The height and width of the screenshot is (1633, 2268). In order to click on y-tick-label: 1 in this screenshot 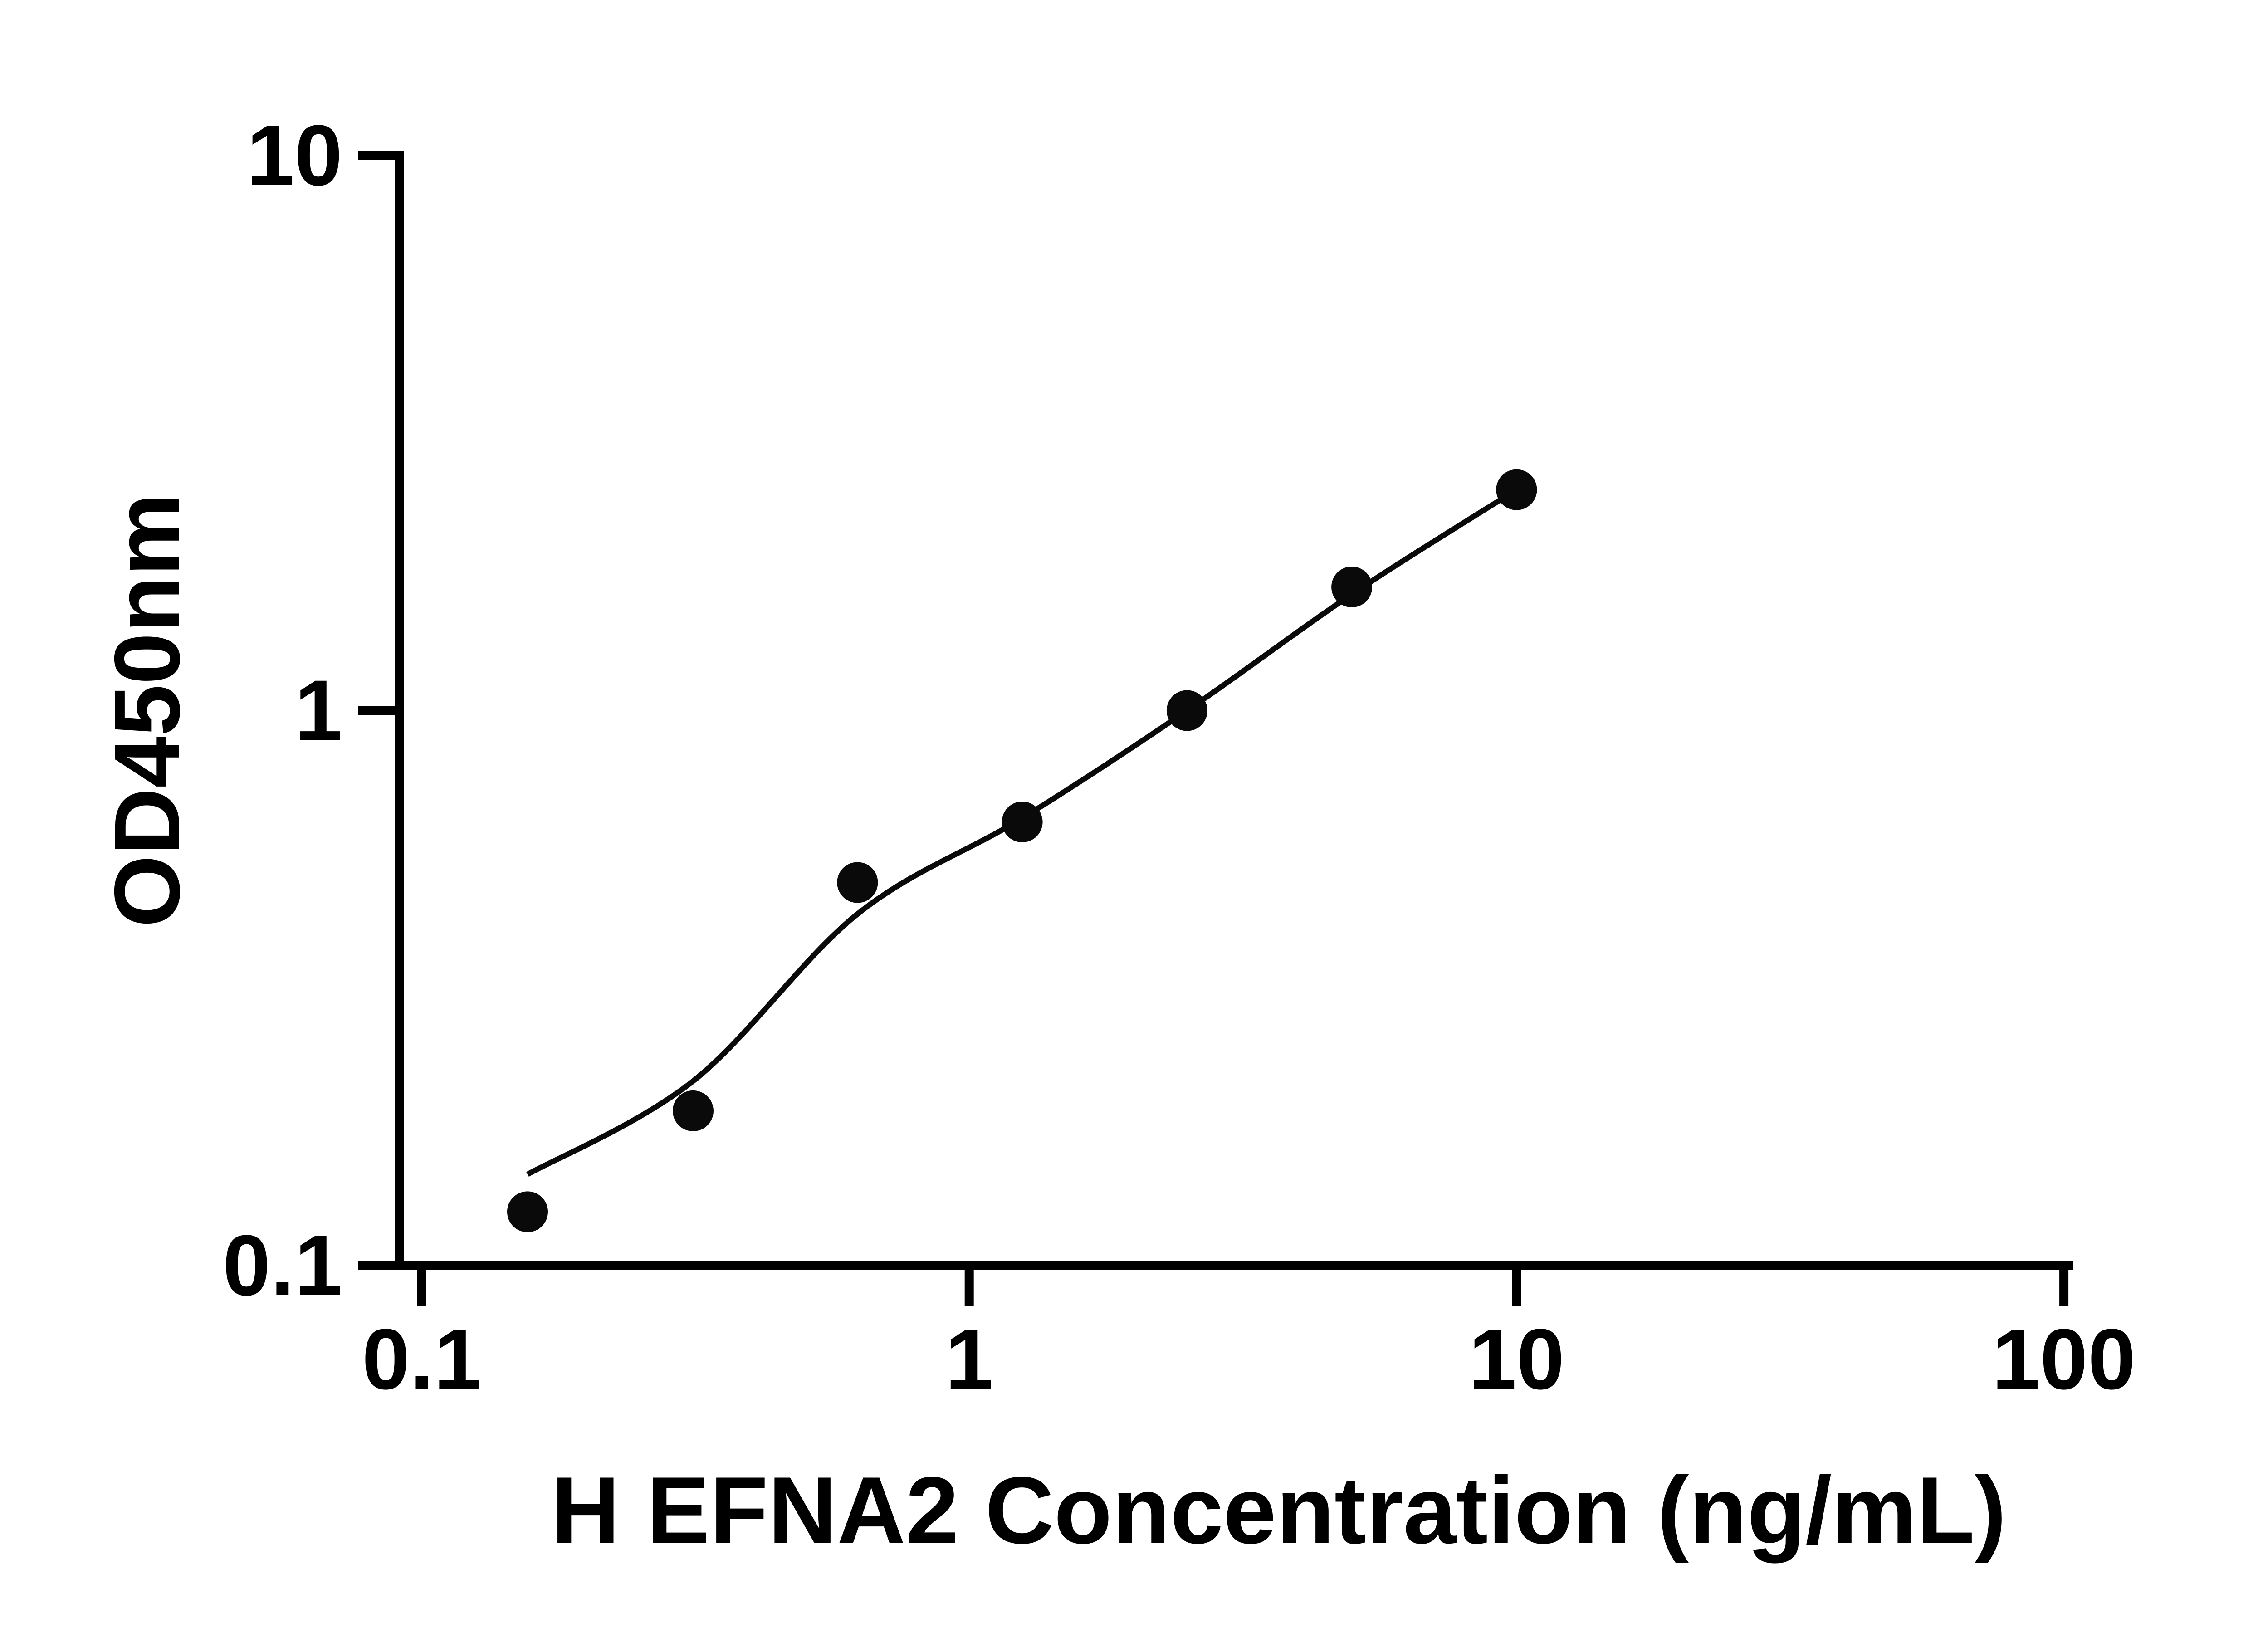, I will do `click(318, 711)`.